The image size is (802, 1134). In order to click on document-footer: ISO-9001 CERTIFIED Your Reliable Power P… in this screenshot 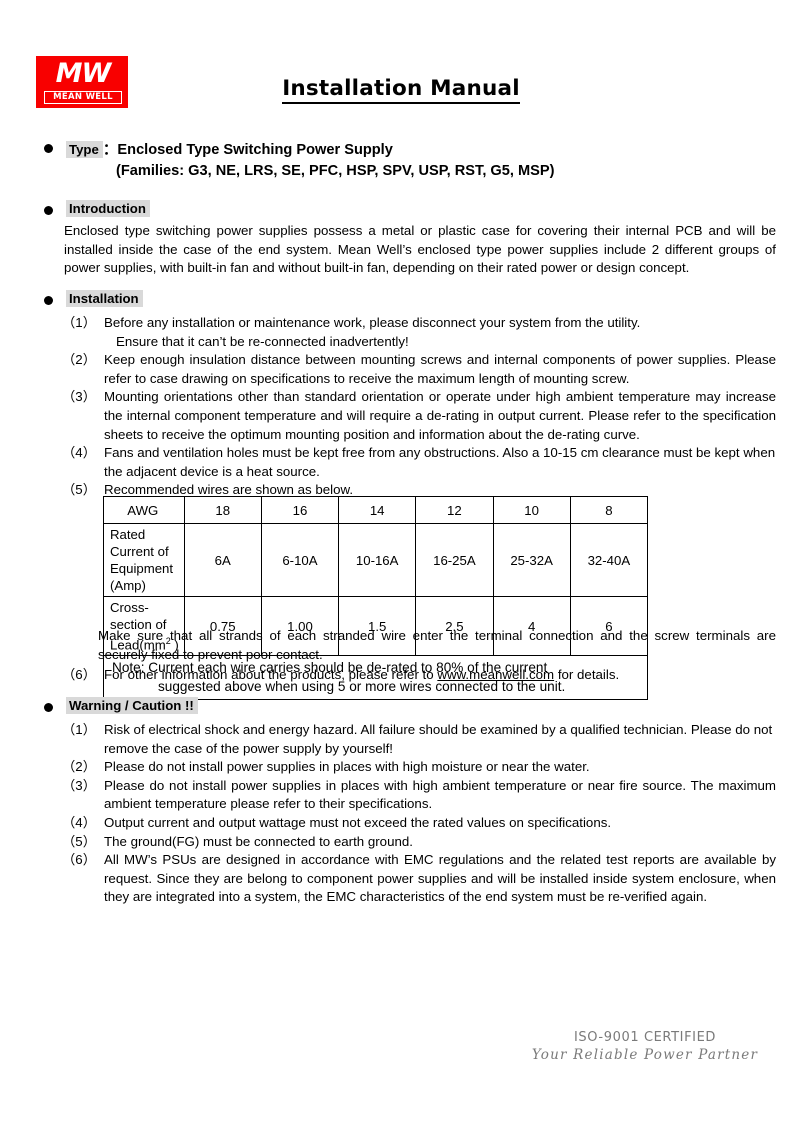, I will do `click(645, 1046)`.